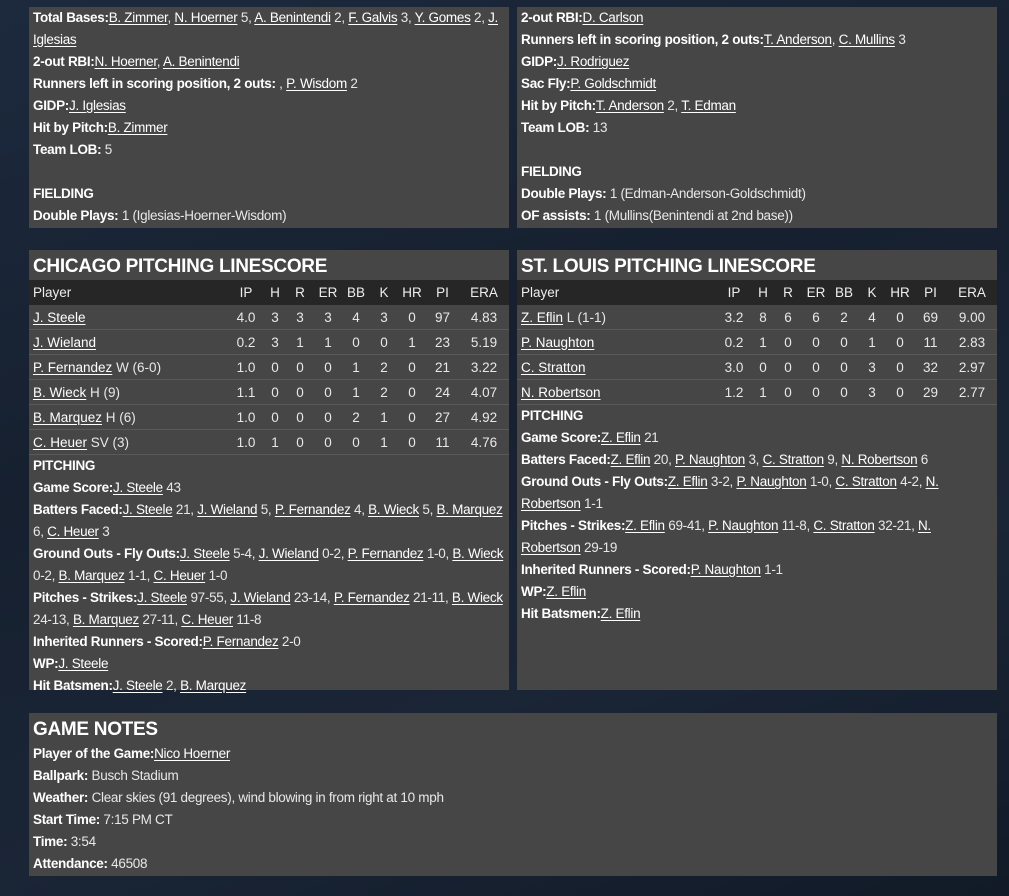 The image size is (1009, 896). I want to click on stat-cell: 0.2, so click(246, 342).